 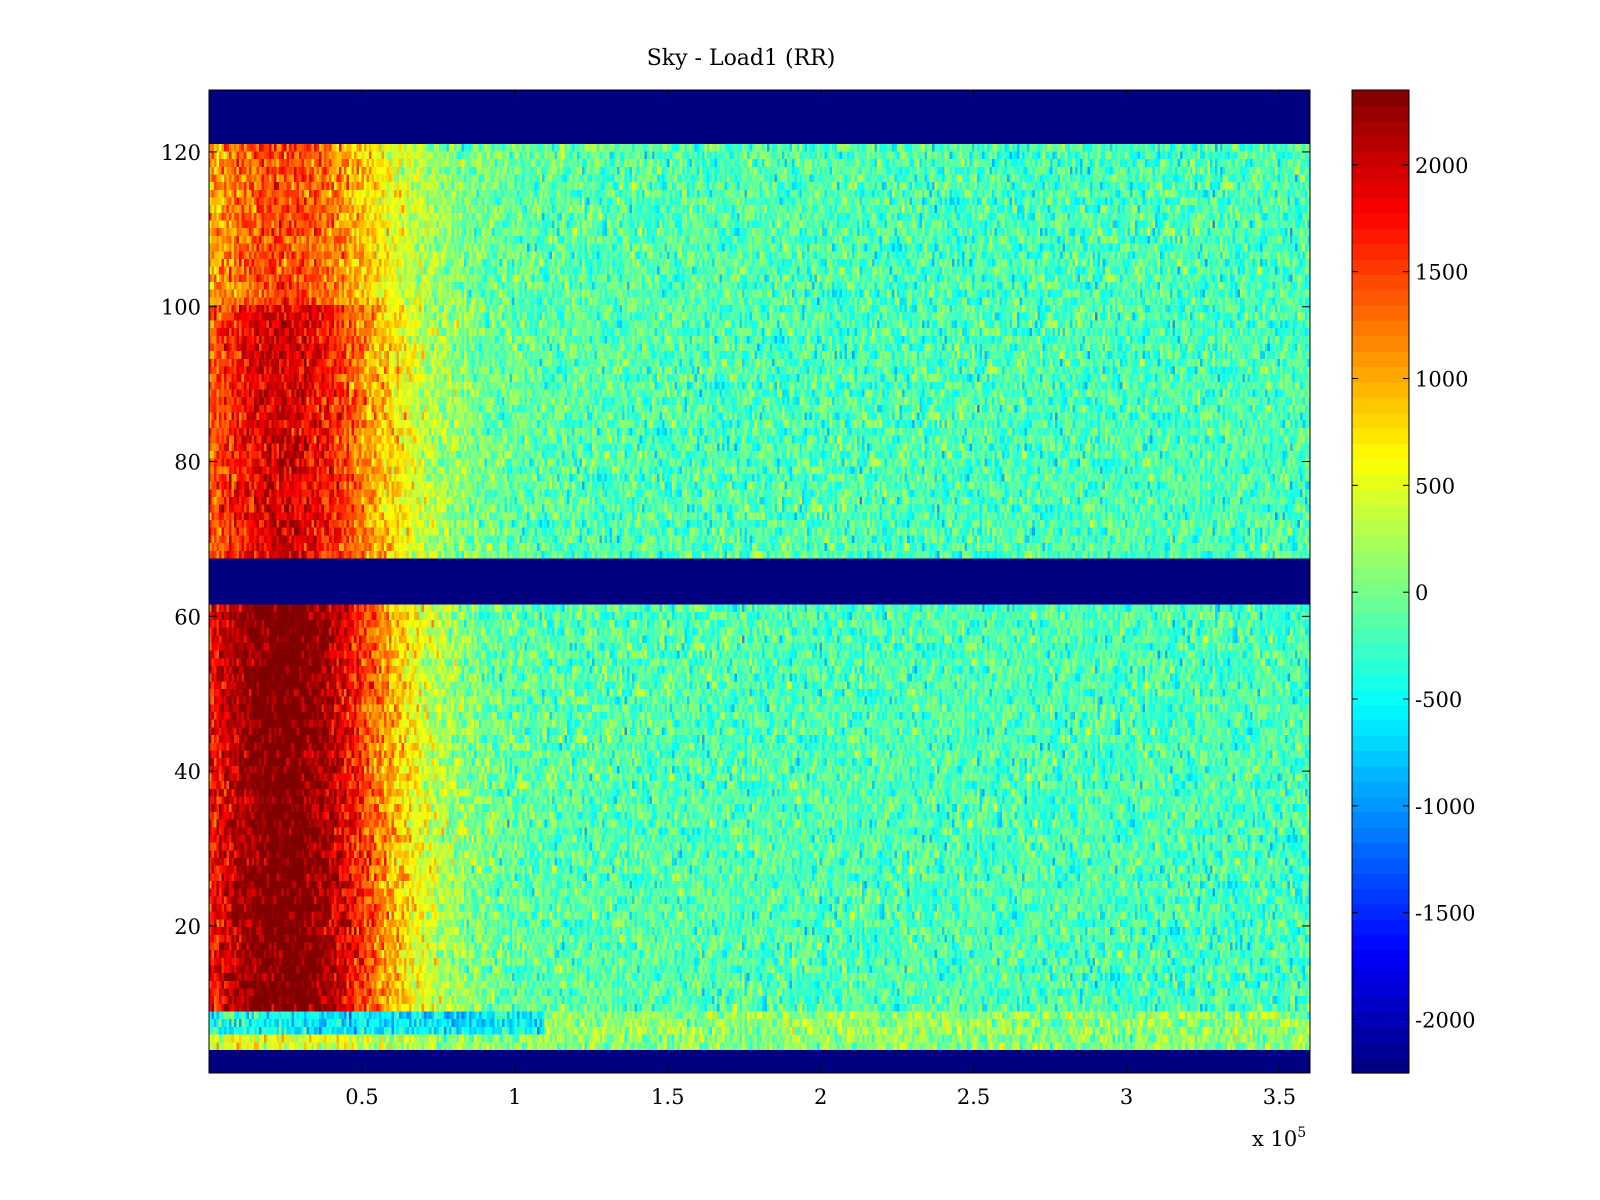 I want to click on y-tick-label: 60, so click(x=187, y=617).